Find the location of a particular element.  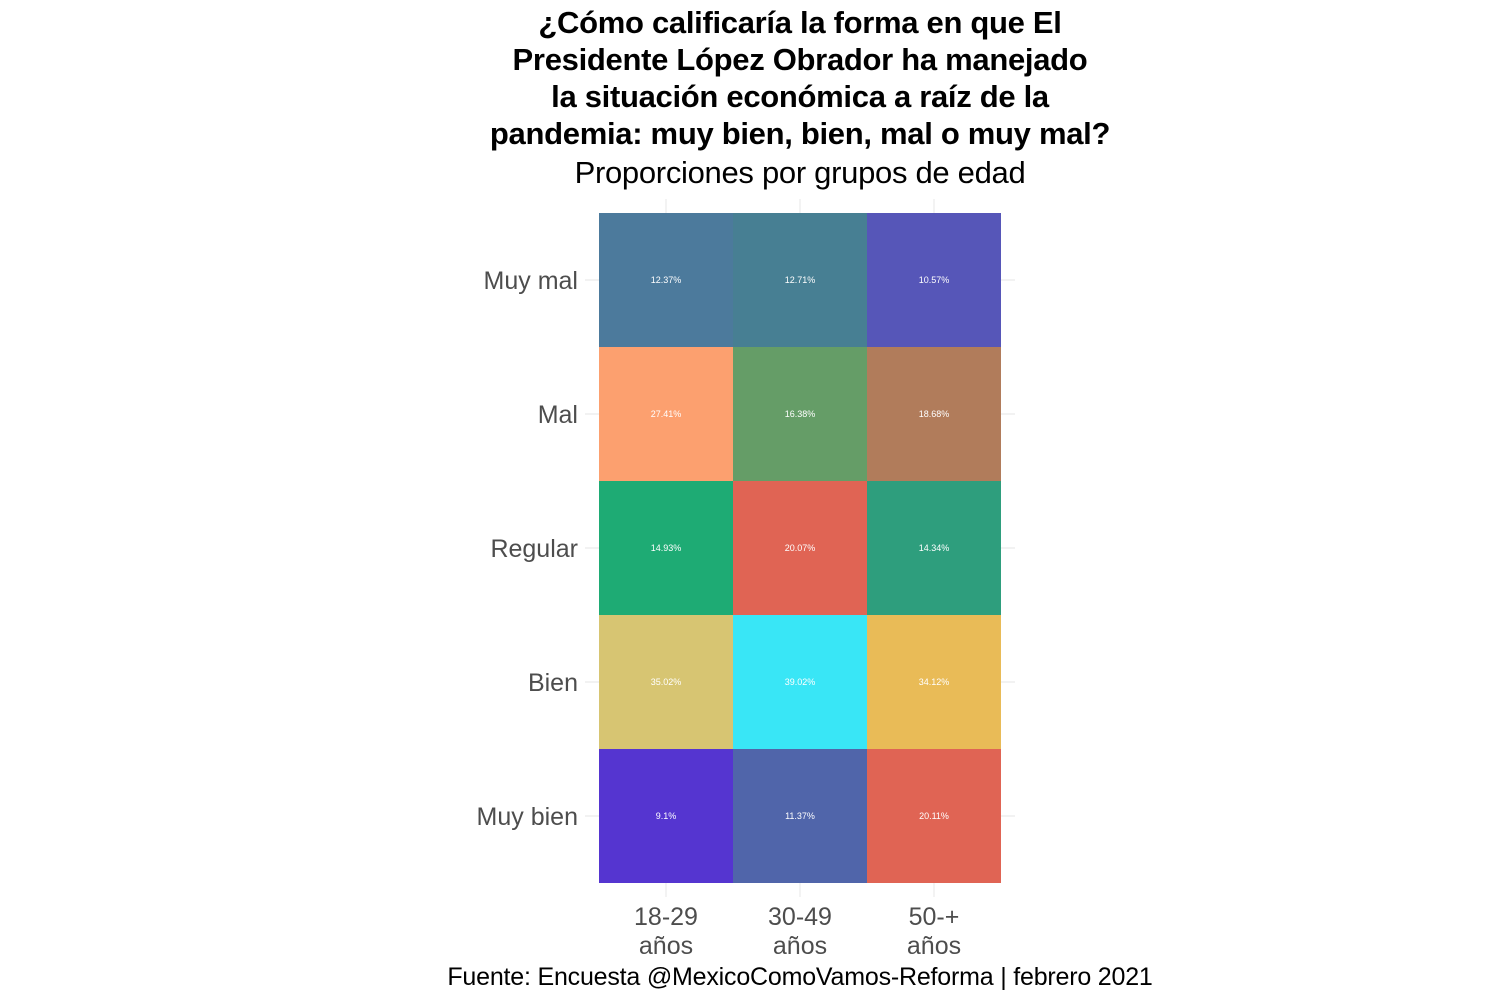

chart-title-line-3: la situación económica a raíz de la is located at coordinates (800, 96).